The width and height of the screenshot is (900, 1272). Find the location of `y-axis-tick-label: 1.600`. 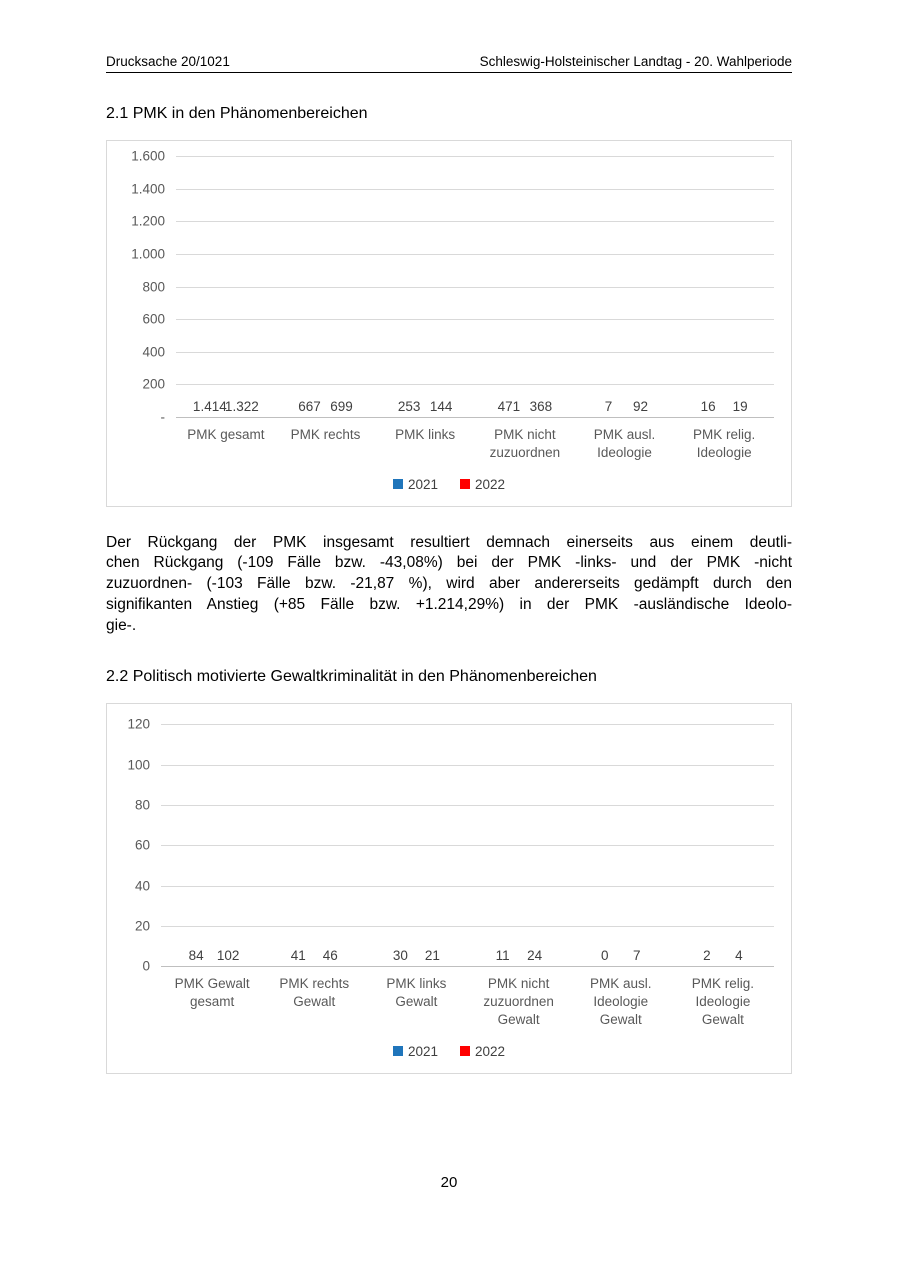

y-axis-tick-label: 1.600 is located at coordinates (148, 156).